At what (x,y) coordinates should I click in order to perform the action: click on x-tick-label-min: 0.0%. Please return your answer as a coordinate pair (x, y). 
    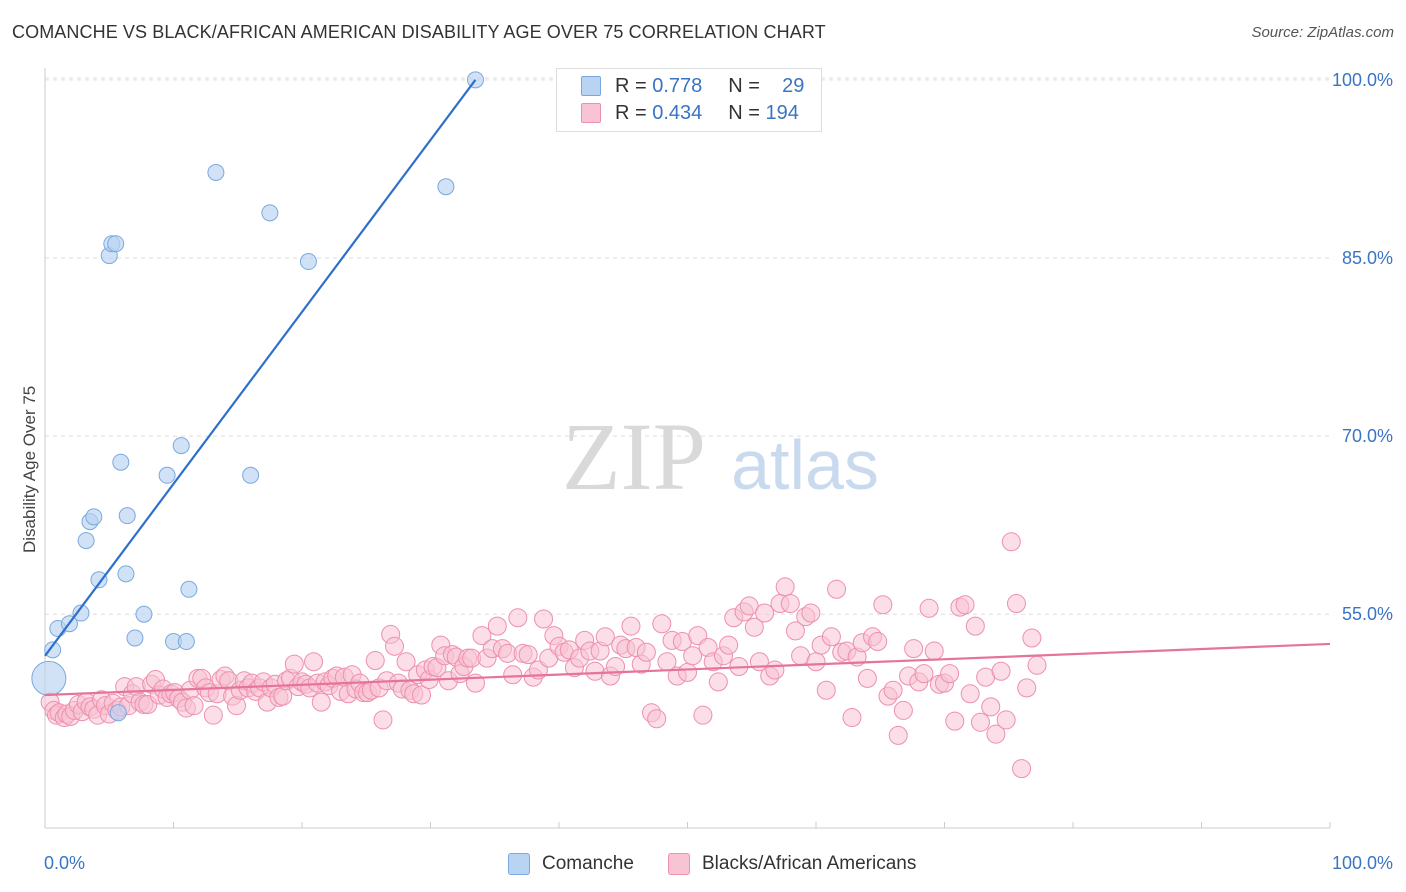
    Looking at the image, I should click on (64, 863).